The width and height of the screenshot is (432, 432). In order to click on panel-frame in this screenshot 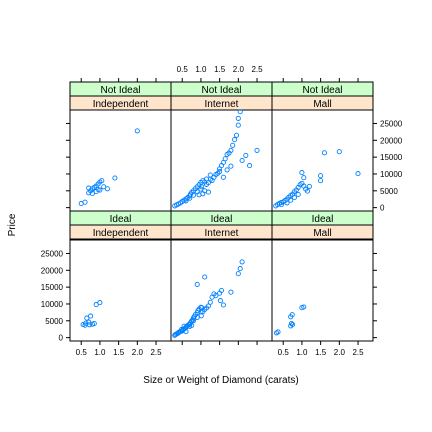, I will do `click(120, 160)`.